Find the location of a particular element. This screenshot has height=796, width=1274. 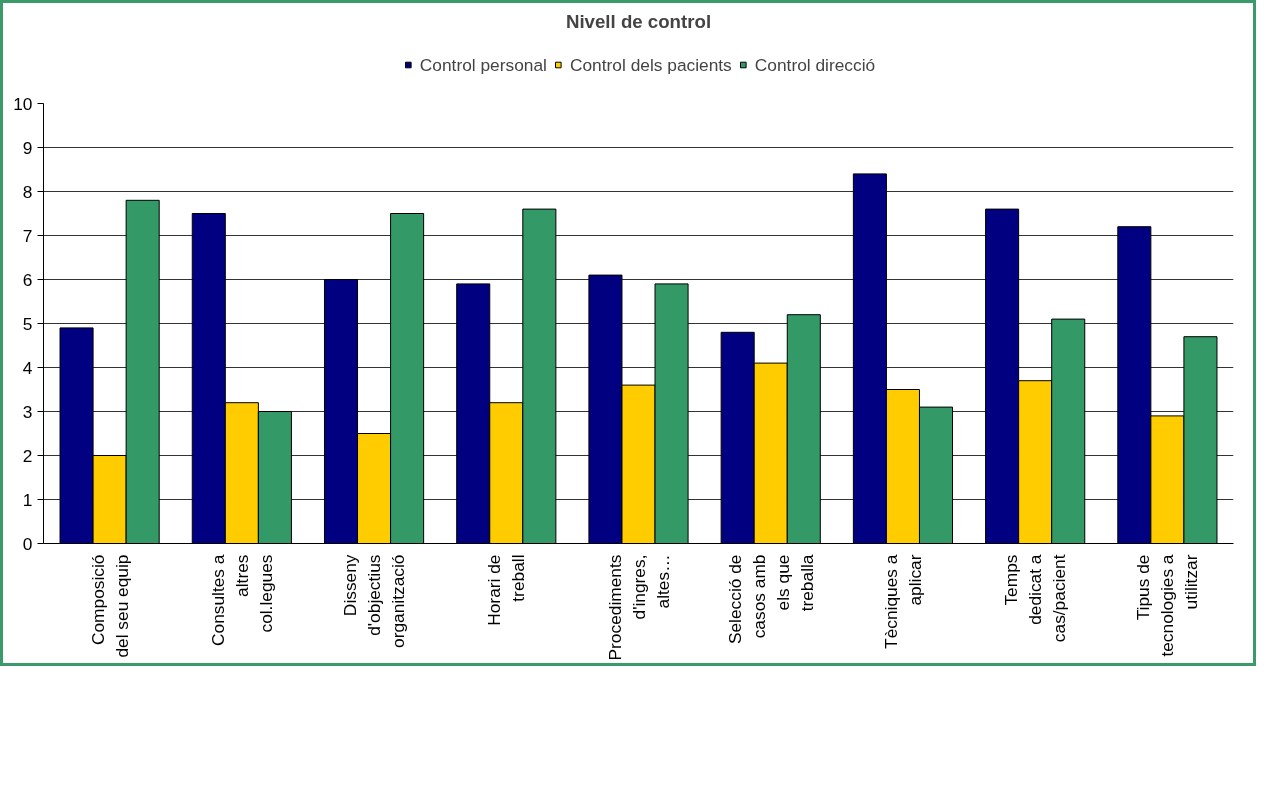

y-tick-label: 4 is located at coordinates (27, 367).